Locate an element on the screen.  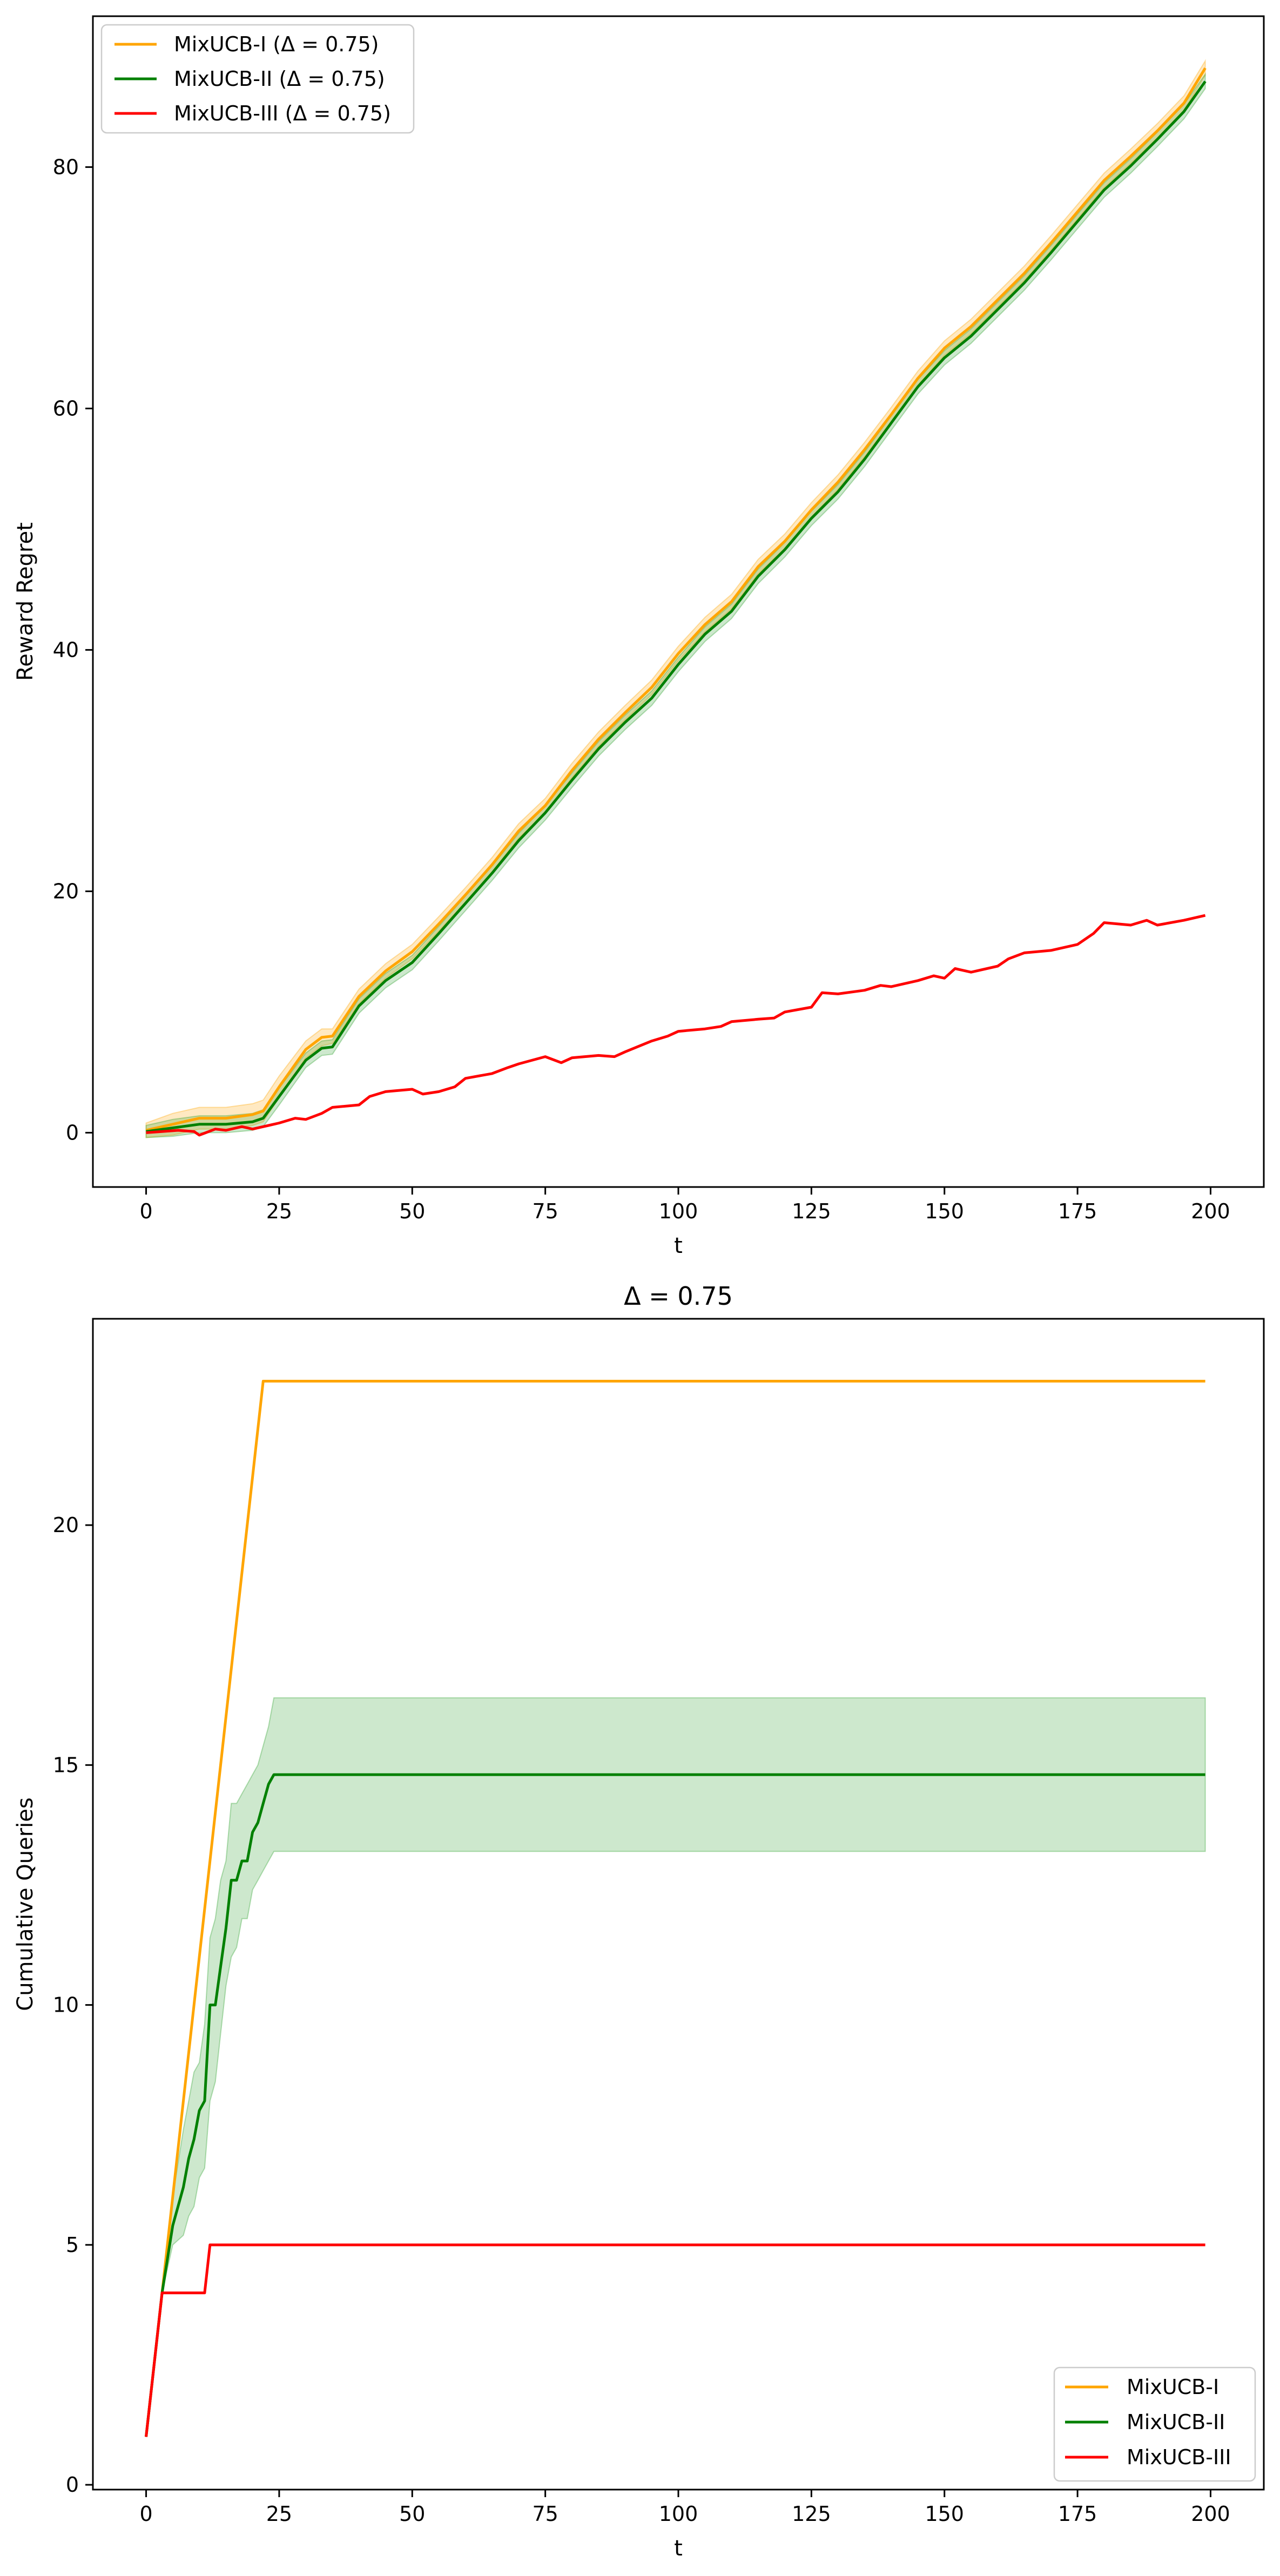
y-tick-label: 80 is located at coordinates (66, 167).